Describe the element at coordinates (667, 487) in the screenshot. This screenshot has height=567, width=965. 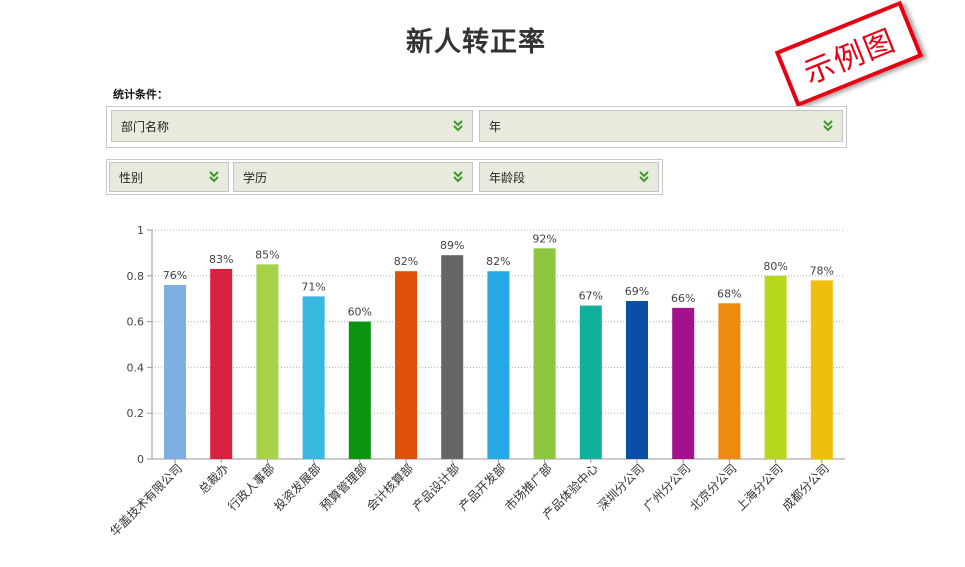
I see `x-category-label: 广州分公司` at that location.